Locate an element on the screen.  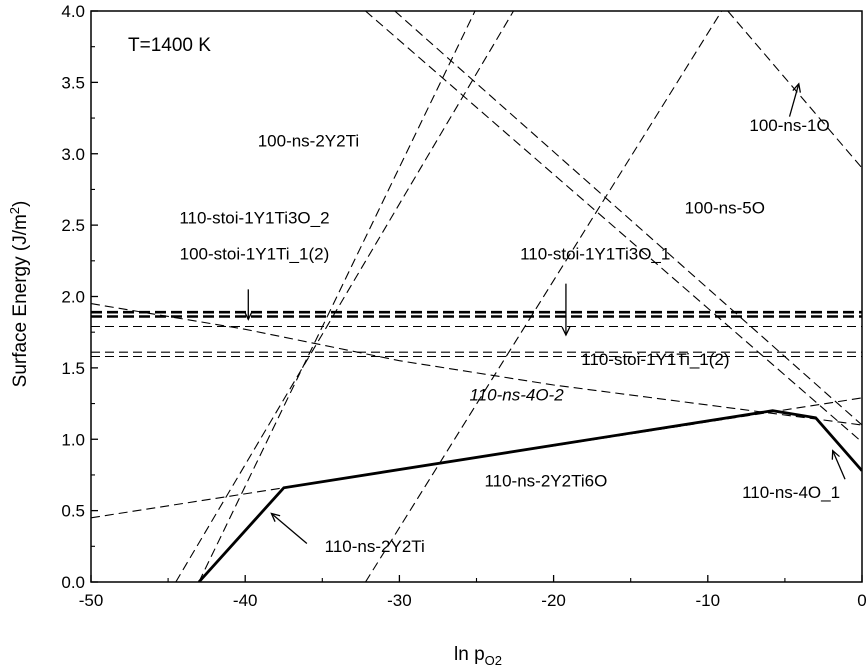
annotation-110-ns-4o-2: 110-ns-4O-2 is located at coordinates (516, 395).